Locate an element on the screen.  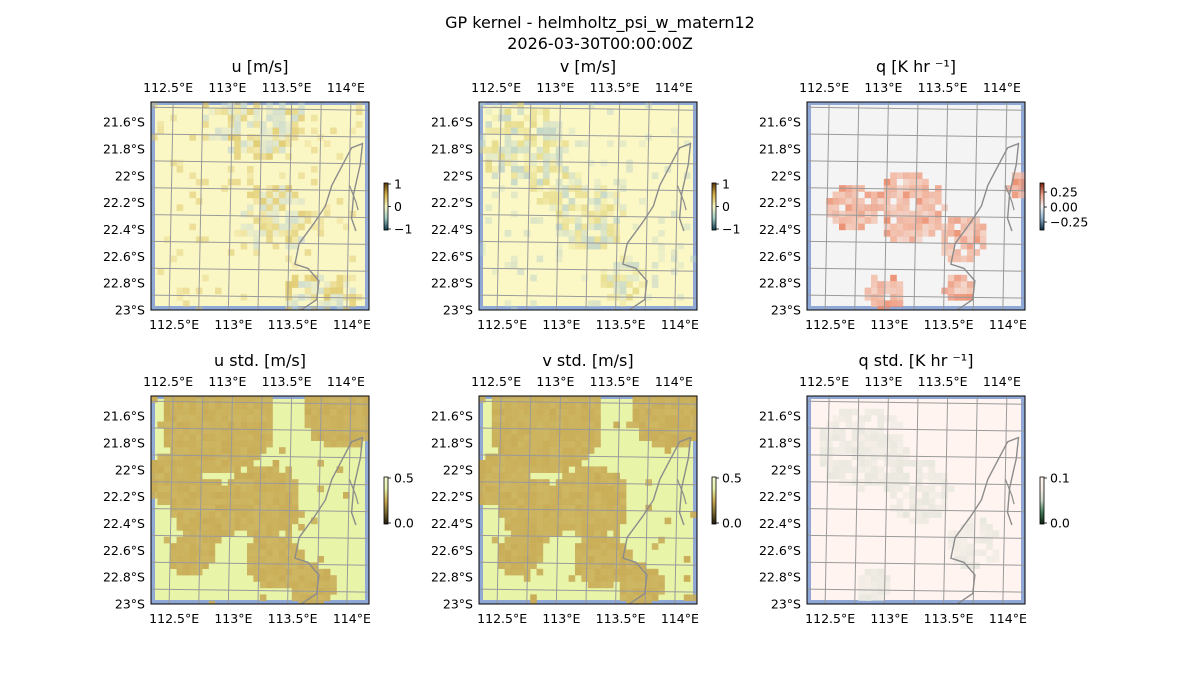
panel-title: q [K hr ⁻¹] is located at coordinates (916, 66).